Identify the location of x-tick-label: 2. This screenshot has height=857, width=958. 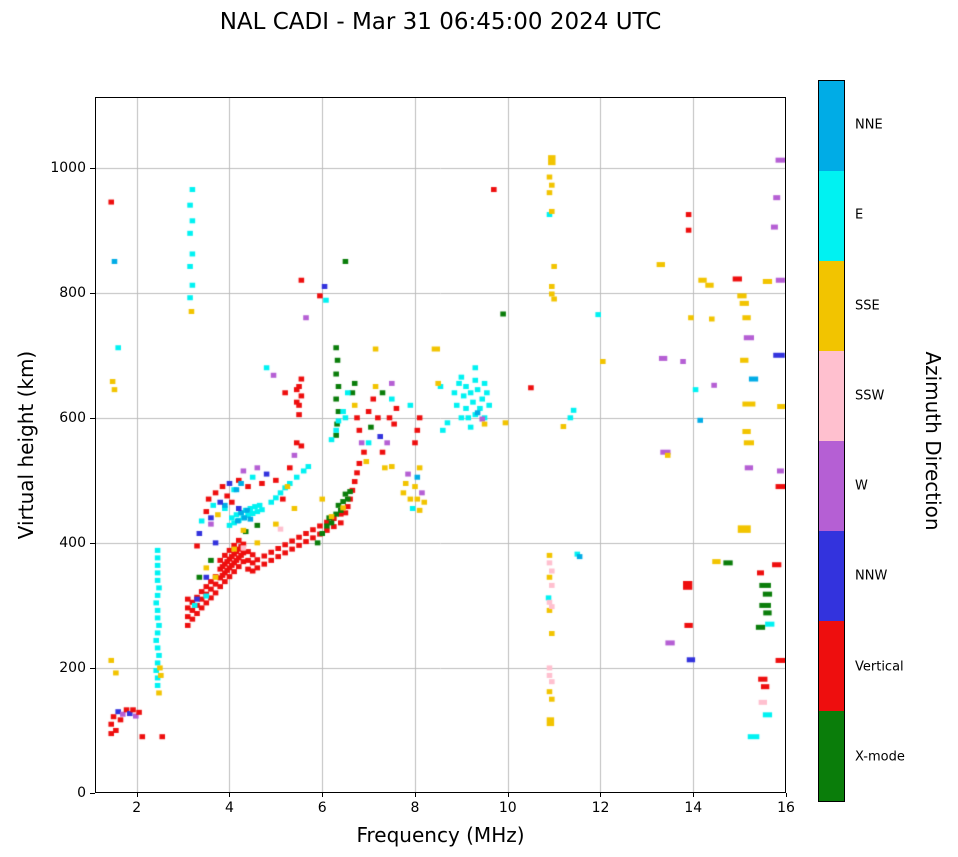
(137, 808).